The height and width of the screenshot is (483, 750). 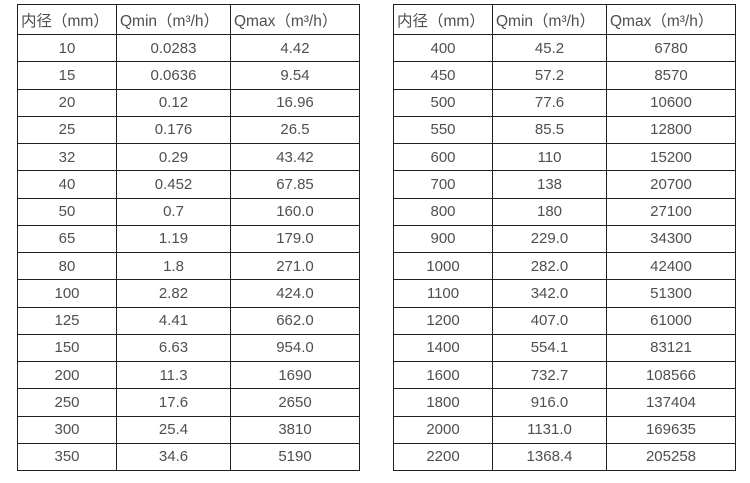 I want to click on table-cell: 0.0283, so click(x=173, y=48).